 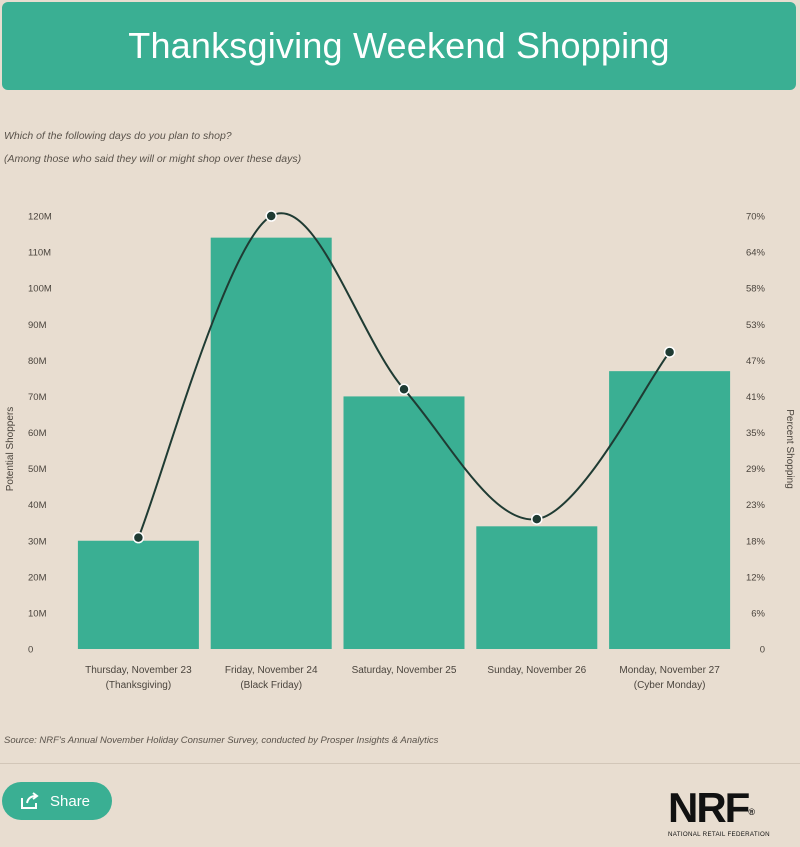 I want to click on y-tick-label-right: 53%, so click(x=756, y=325).